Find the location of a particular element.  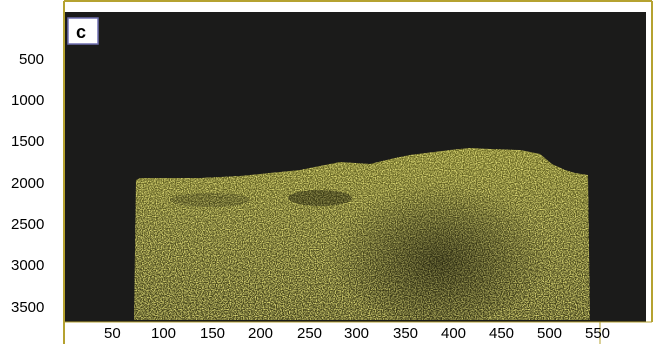

x-tick: 400 is located at coordinates (453, 333).